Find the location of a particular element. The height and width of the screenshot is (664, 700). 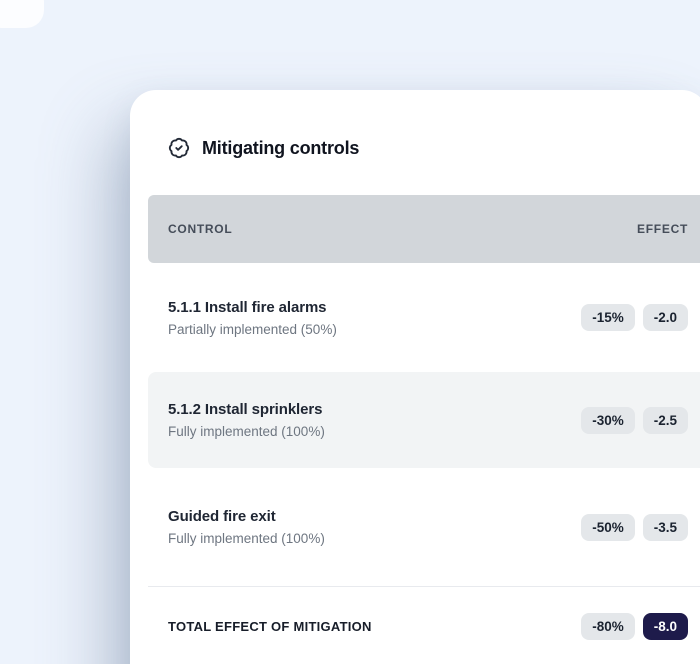

corner-decoration is located at coordinates (22, 14).